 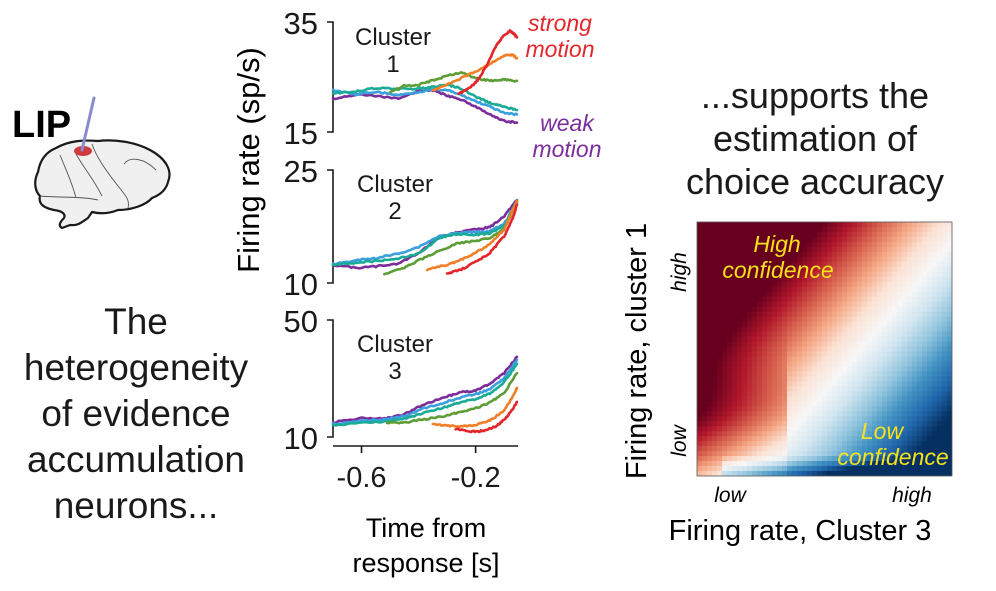 I want to click on caption-line: accumulation, so click(x=136, y=459).